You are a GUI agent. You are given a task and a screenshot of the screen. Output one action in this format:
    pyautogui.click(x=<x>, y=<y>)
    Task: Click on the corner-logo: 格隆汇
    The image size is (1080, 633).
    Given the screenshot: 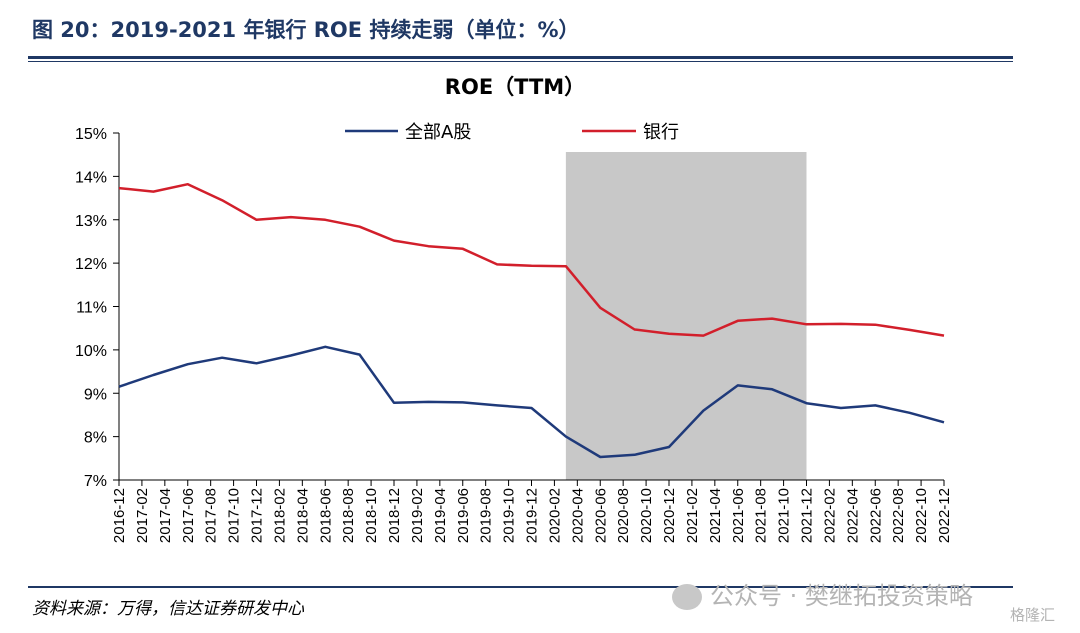 What is the action you would take?
    pyautogui.click(x=1033, y=615)
    